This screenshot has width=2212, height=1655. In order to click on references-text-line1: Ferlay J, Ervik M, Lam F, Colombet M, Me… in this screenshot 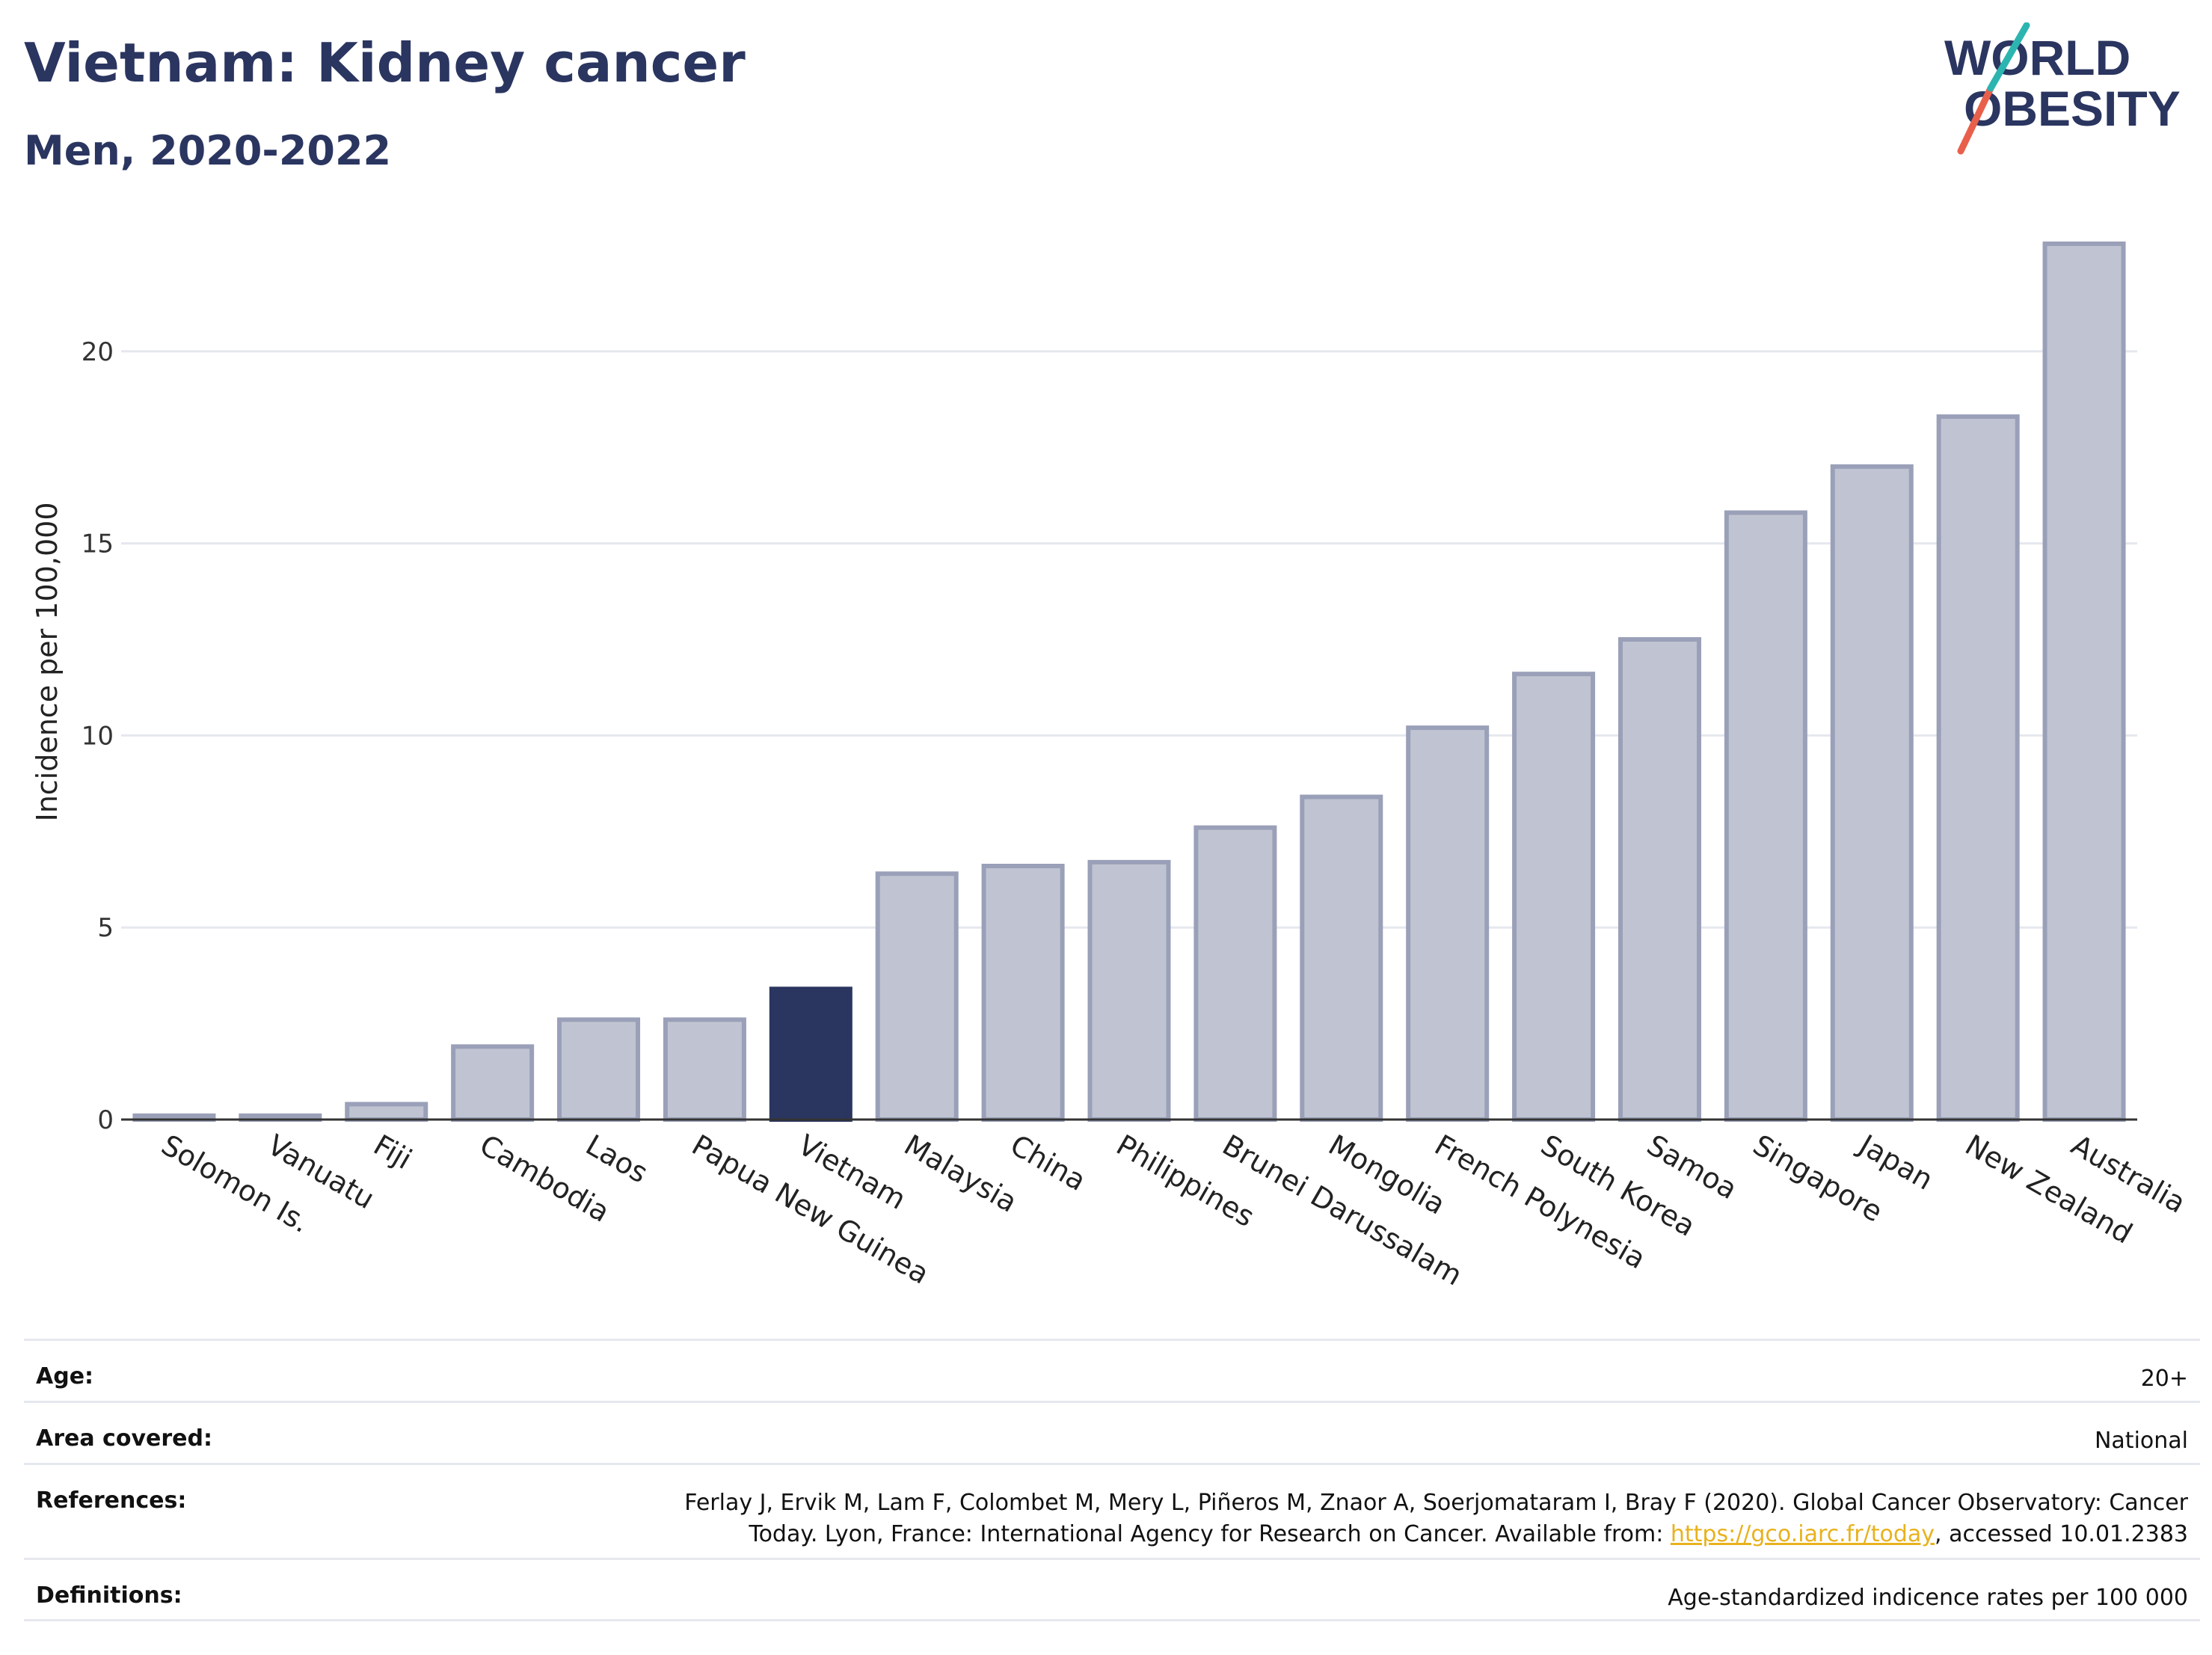, I will do `click(1436, 1503)`.